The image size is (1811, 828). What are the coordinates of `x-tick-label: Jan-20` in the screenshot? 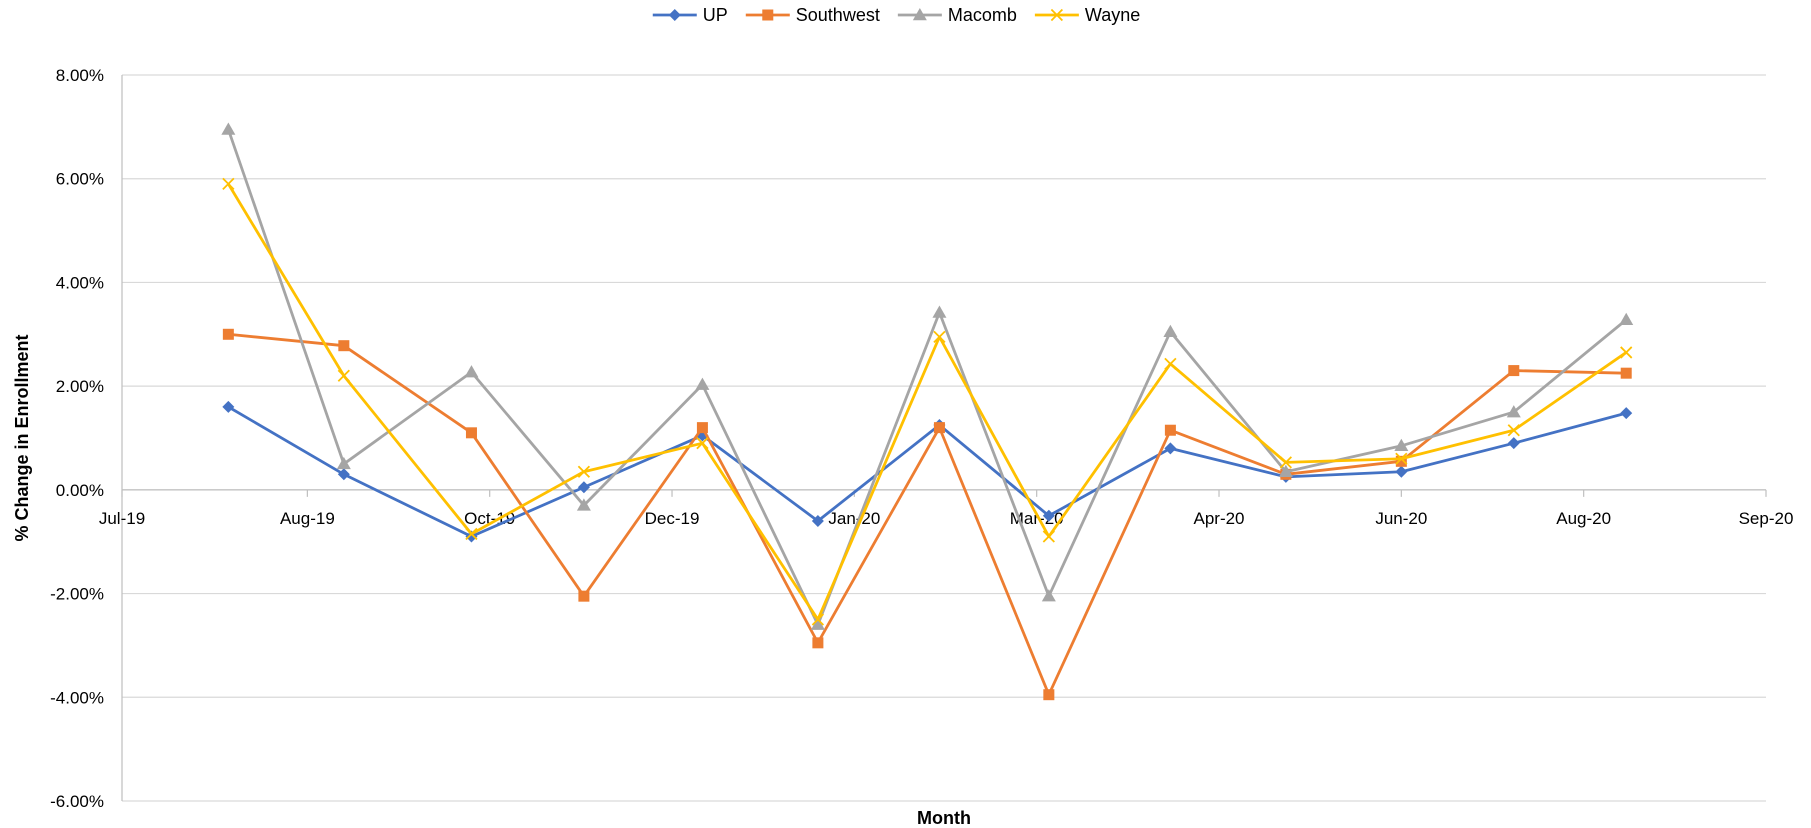 It's located at (854, 518).